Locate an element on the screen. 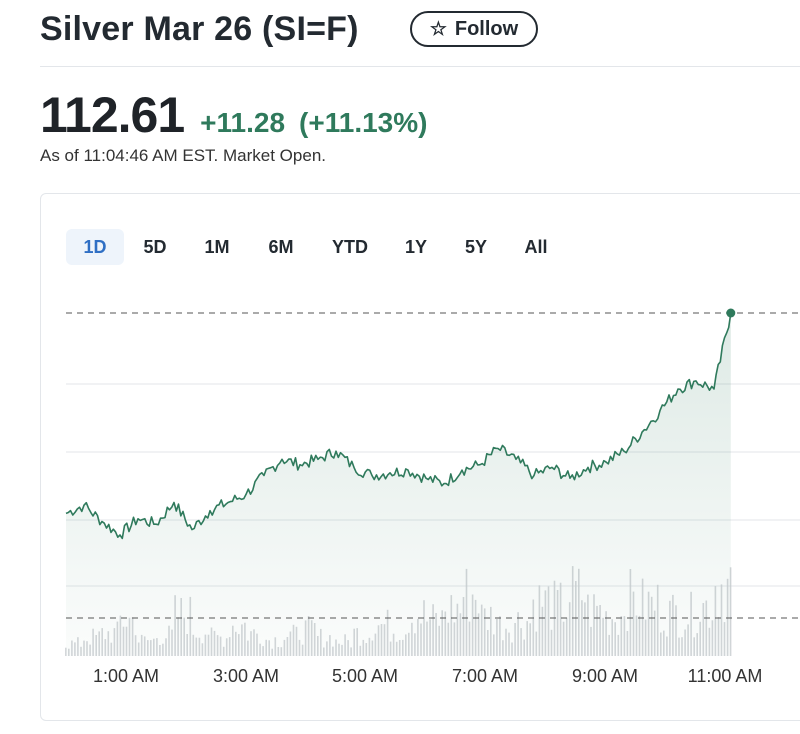 The width and height of the screenshot is (800, 734). star-outline-icon: ☆ is located at coordinates (438, 29).